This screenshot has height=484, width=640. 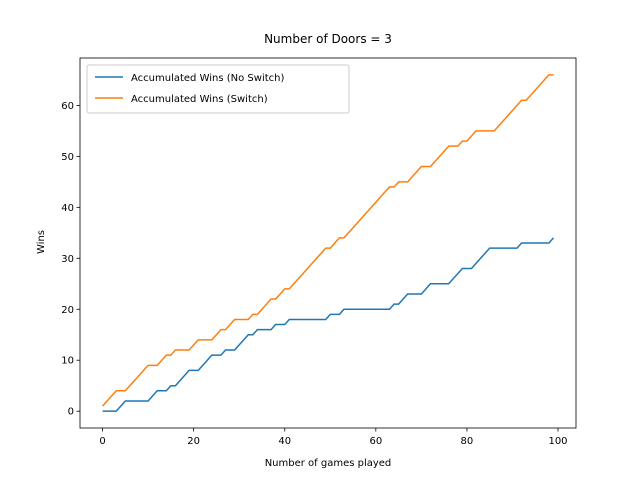 What do you see at coordinates (284, 441) in the screenshot?
I see `x-tick-label: 40` at bounding box center [284, 441].